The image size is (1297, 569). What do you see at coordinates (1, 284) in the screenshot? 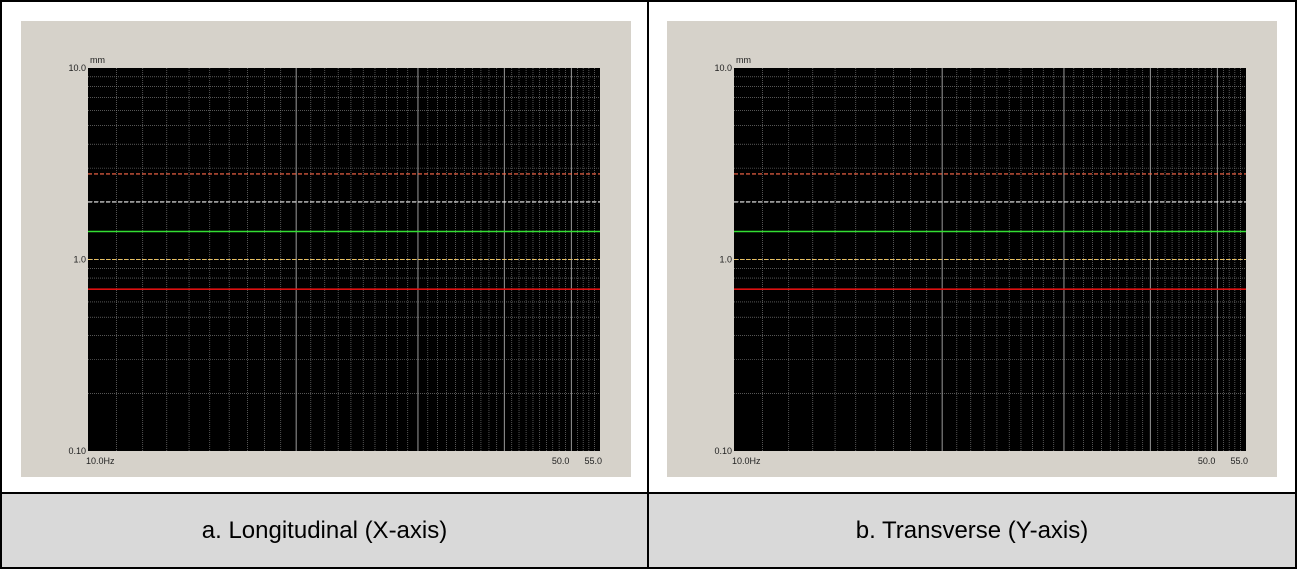
I see `border-left` at bounding box center [1, 284].